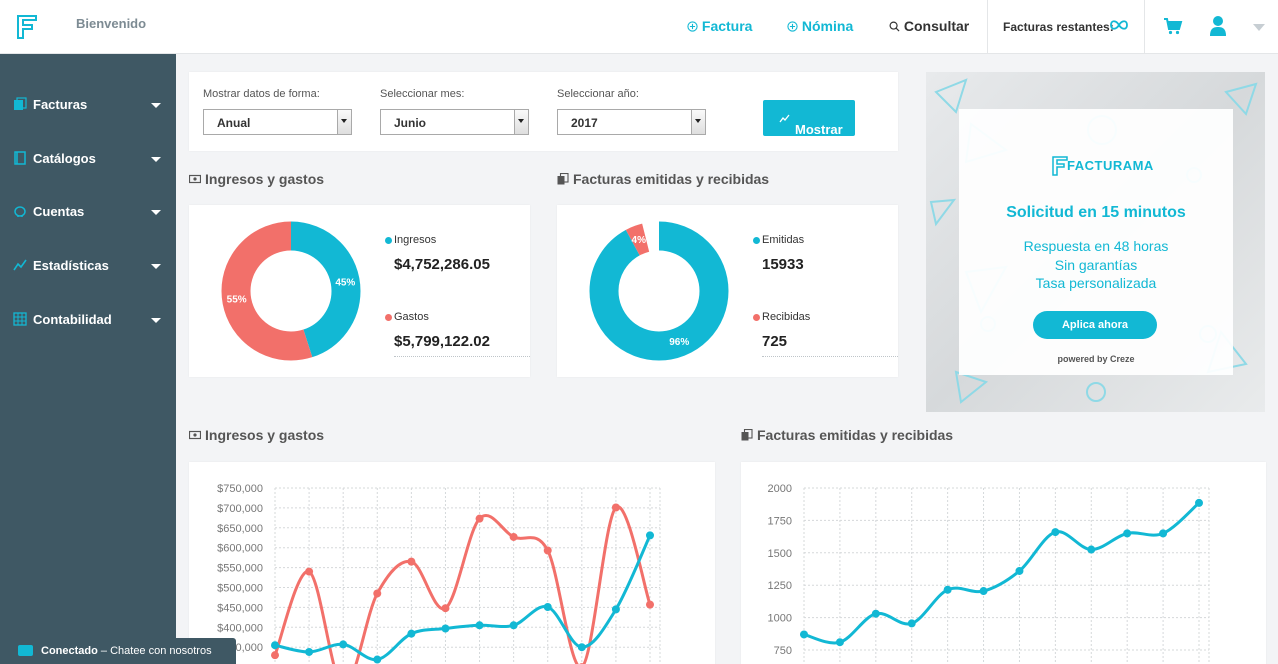 The width and height of the screenshot is (1278, 664). Describe the element at coordinates (71, 265) in the screenshot. I see `sidebar-item-label: Estadísticas` at that location.